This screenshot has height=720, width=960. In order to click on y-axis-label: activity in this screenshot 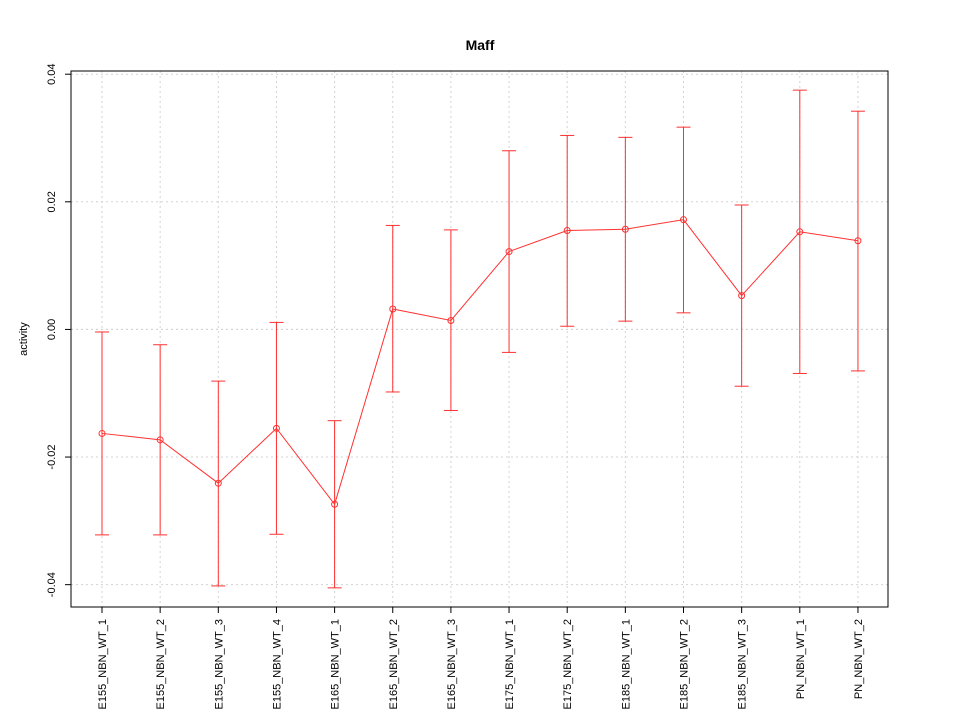, I will do `click(24, 339)`.